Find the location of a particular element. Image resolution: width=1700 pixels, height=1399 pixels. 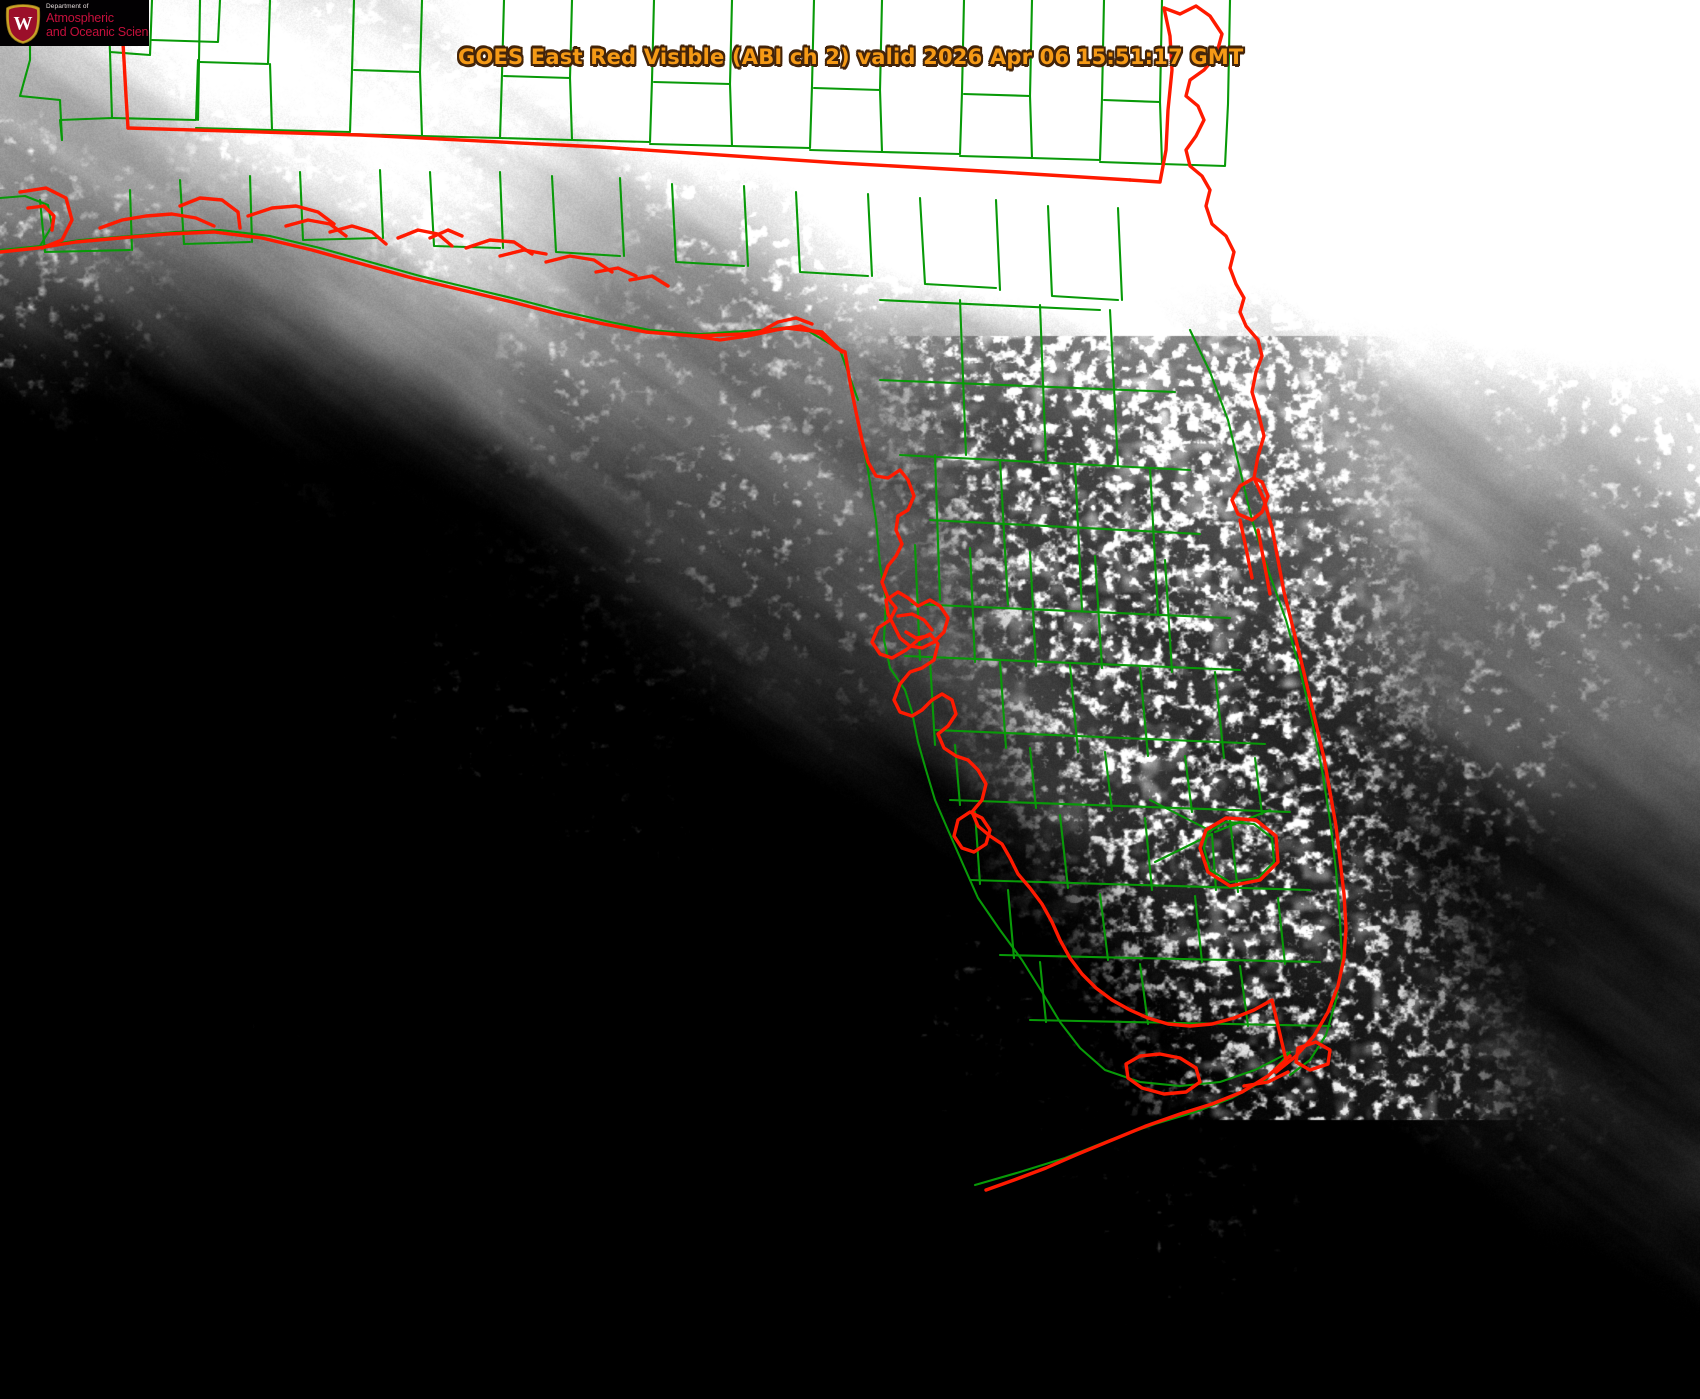

uw-crest-icon: W is located at coordinates (23, 24).